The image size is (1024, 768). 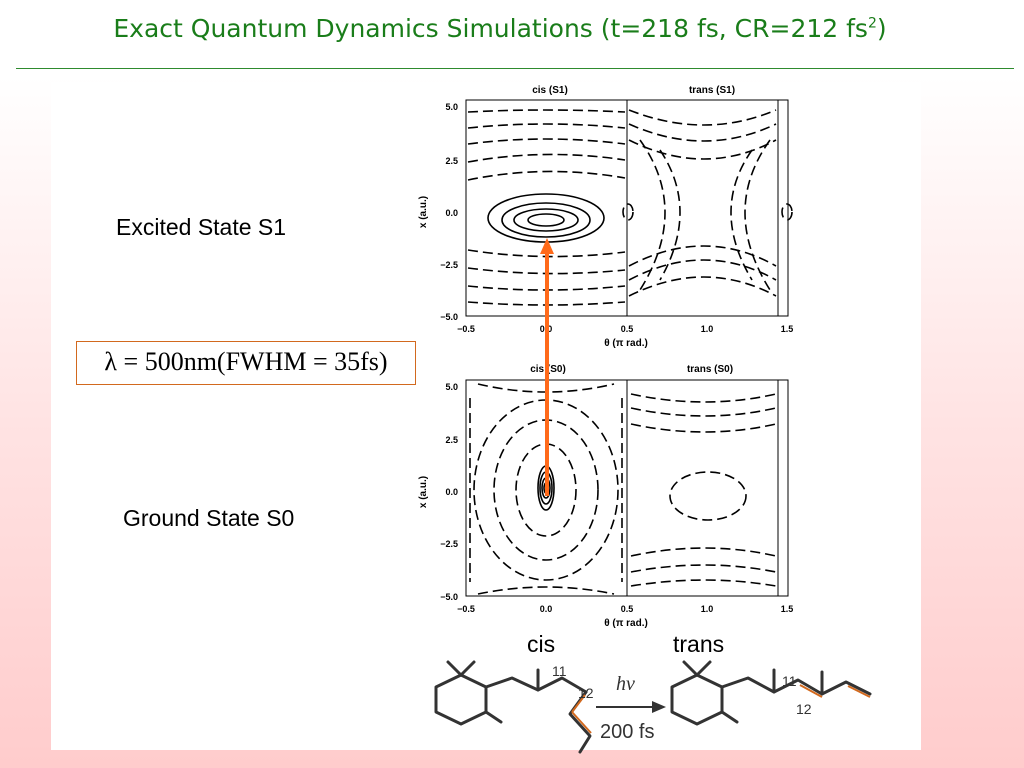 I want to click on s1-xtick: 1.0, so click(x=707, y=329).